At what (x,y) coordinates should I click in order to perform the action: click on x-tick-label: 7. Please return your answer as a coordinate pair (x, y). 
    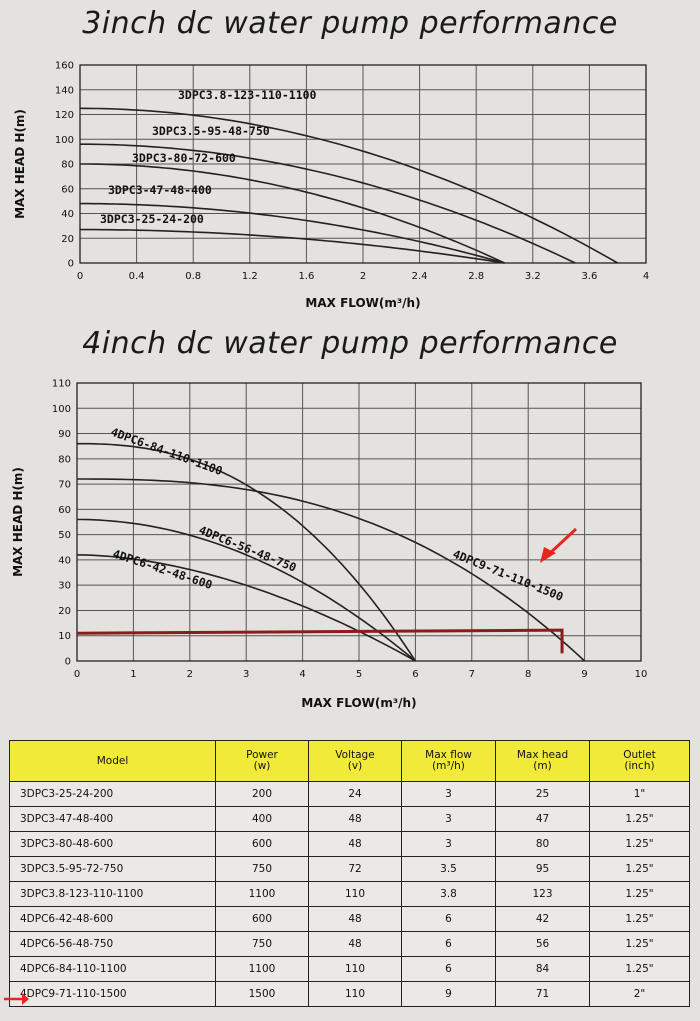
    Looking at the image, I should click on (472, 674).